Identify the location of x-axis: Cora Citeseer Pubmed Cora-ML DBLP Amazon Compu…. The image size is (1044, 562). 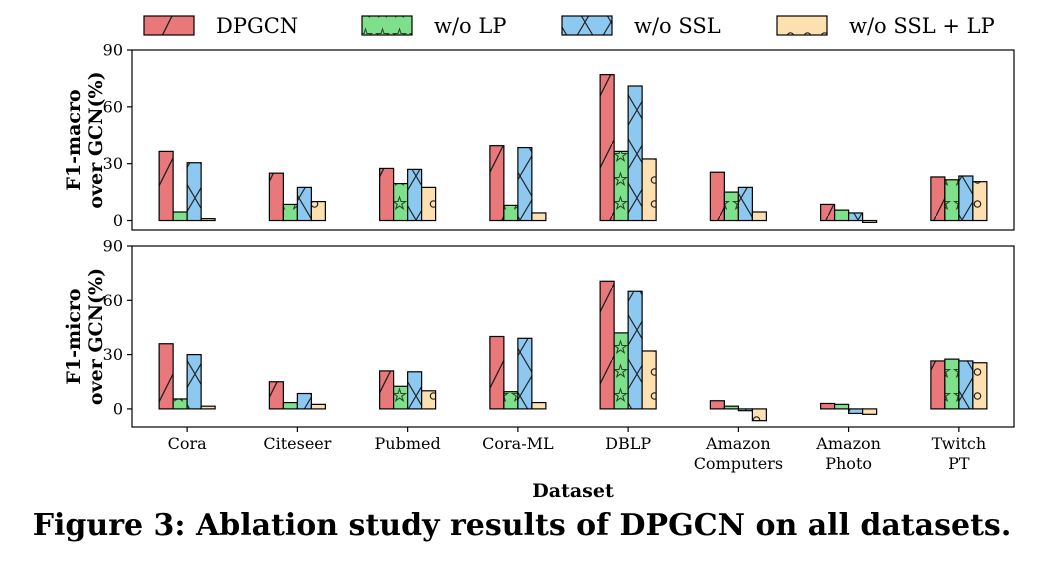
(577, 450).